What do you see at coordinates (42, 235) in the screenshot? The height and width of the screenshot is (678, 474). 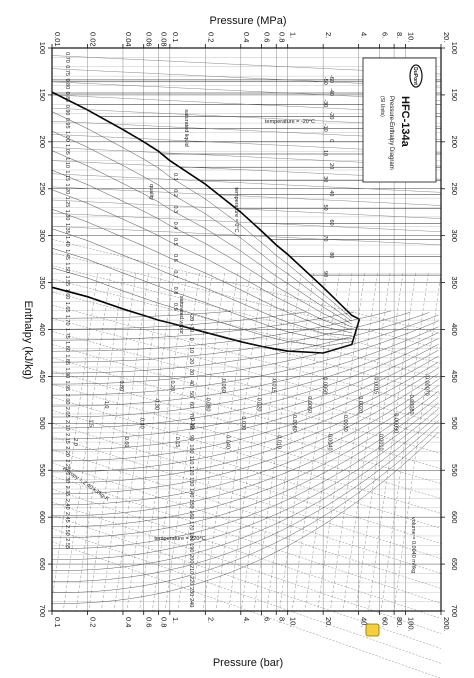 I see `left-tick-label: 300` at bounding box center [42, 235].